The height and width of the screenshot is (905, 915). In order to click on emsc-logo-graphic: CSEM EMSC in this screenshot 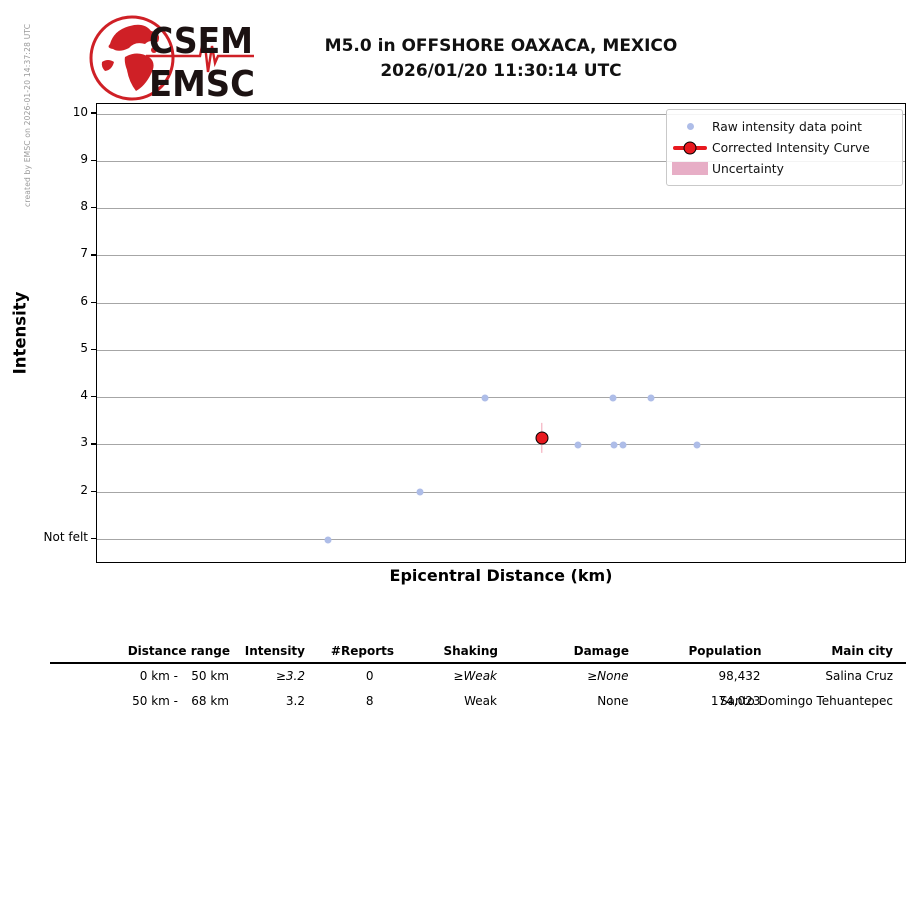, I will do `click(172, 60)`.